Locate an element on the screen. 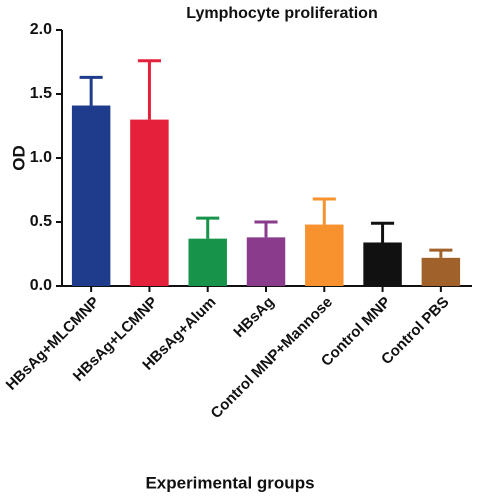 Image resolution: width=485 pixels, height=500 pixels. chart-title: Lymphocyte proliferation is located at coordinates (281, 13).